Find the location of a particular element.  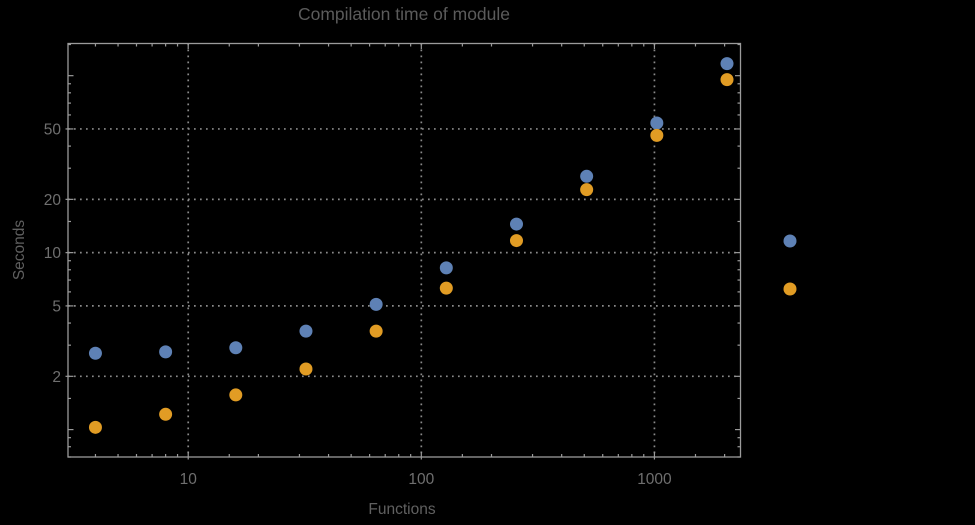

x-tick-label: 1000 is located at coordinates (654, 479).